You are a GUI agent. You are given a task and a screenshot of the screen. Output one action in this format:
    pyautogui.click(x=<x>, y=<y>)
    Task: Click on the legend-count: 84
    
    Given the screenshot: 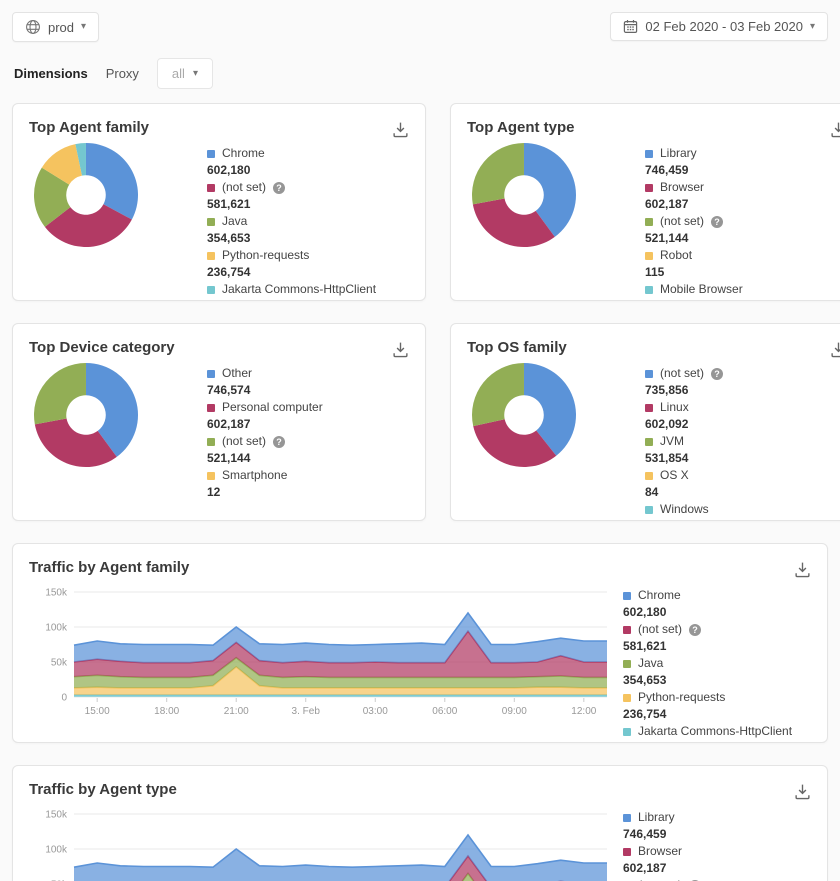 What is the action you would take?
    pyautogui.click(x=652, y=492)
    